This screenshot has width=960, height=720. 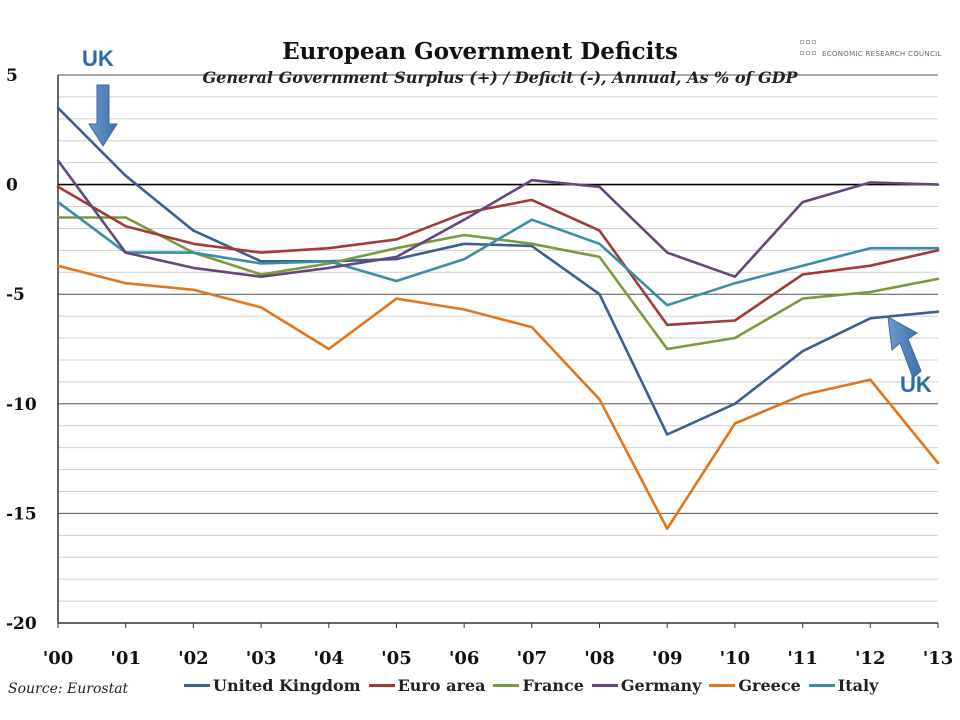 I want to click on source-note: Source: Eurostat, so click(x=68, y=689).